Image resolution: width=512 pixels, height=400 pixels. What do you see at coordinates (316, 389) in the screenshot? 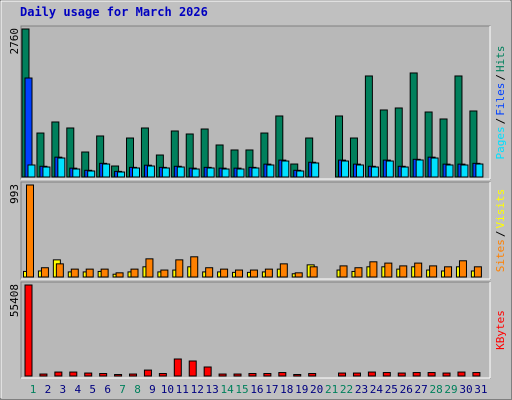
I see `x-tick-label: 20` at bounding box center [316, 389].